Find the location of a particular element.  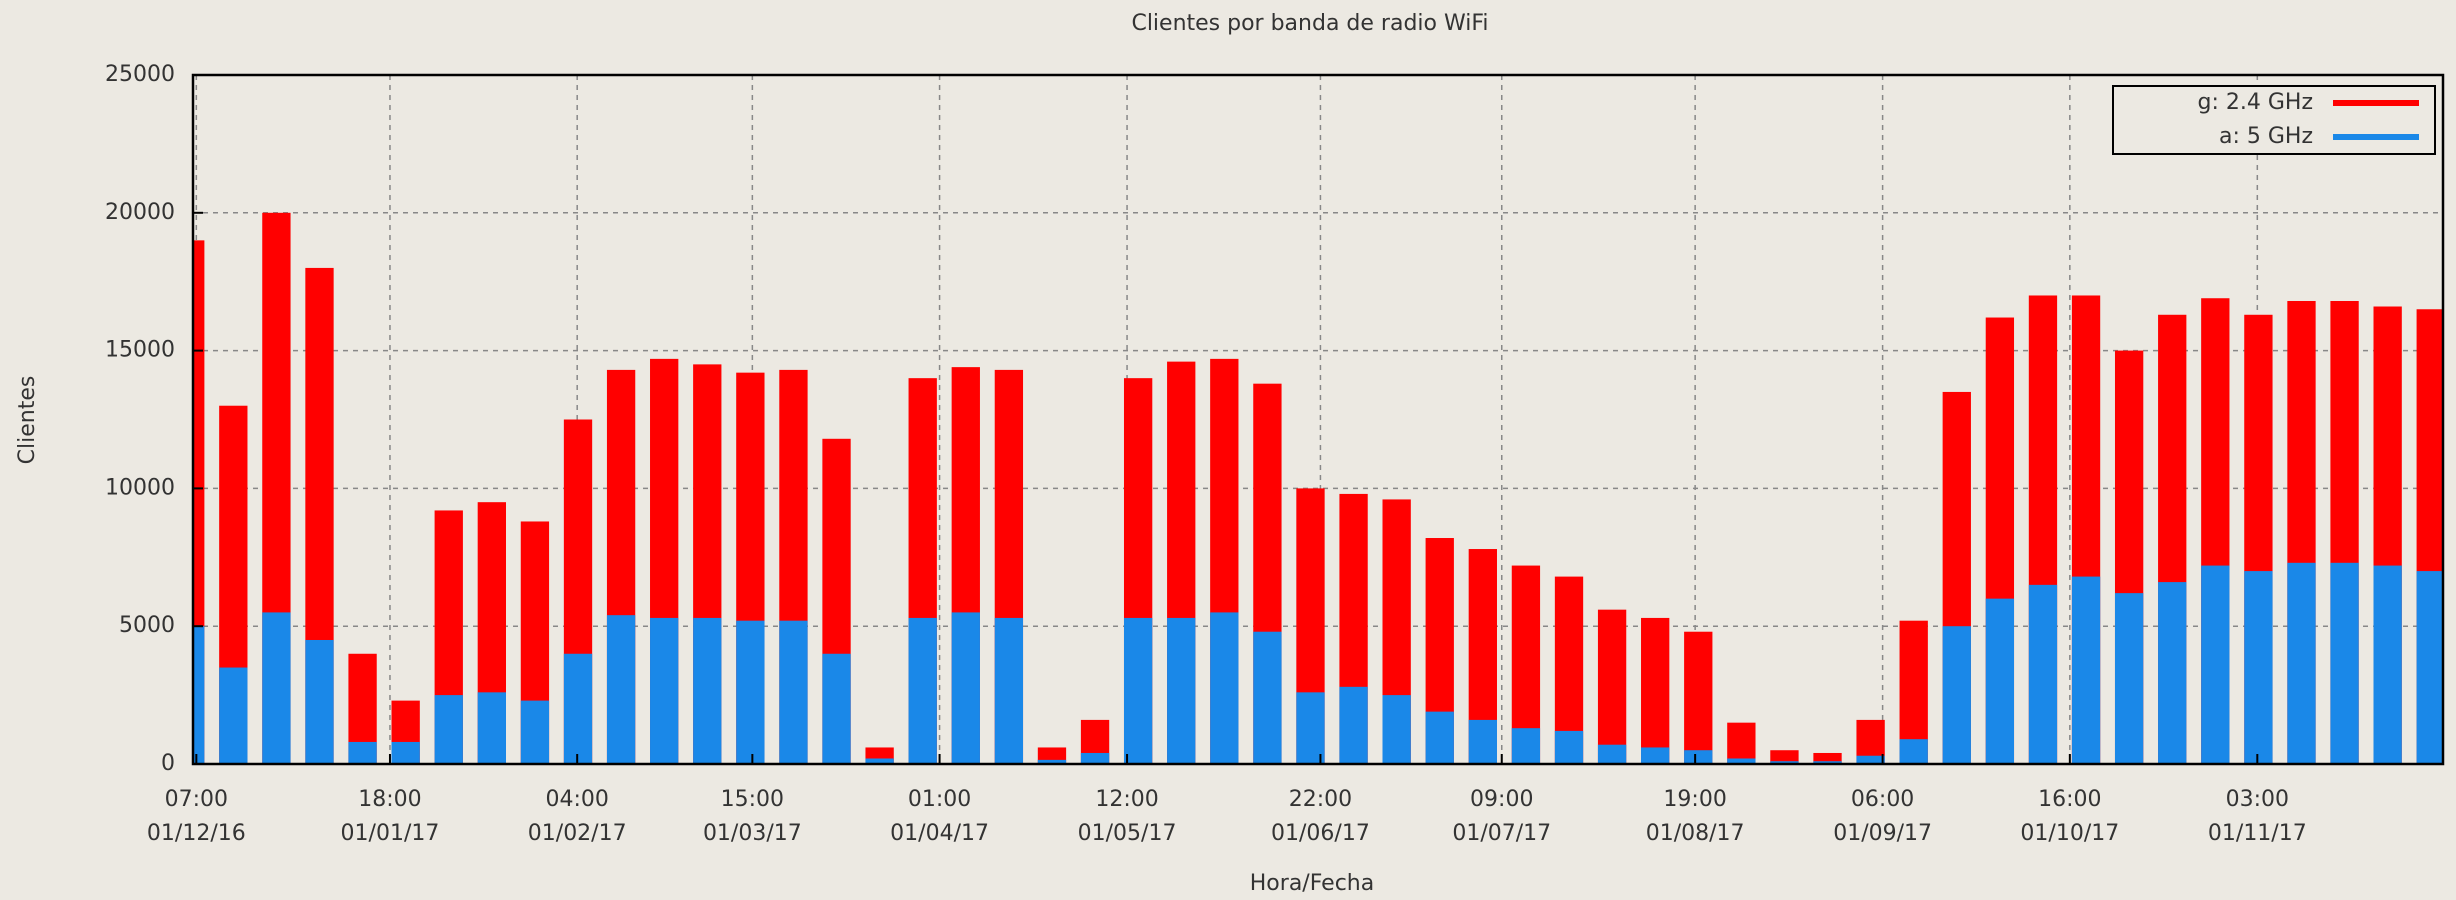

y-tick-label: 20000 is located at coordinates (140, 212).